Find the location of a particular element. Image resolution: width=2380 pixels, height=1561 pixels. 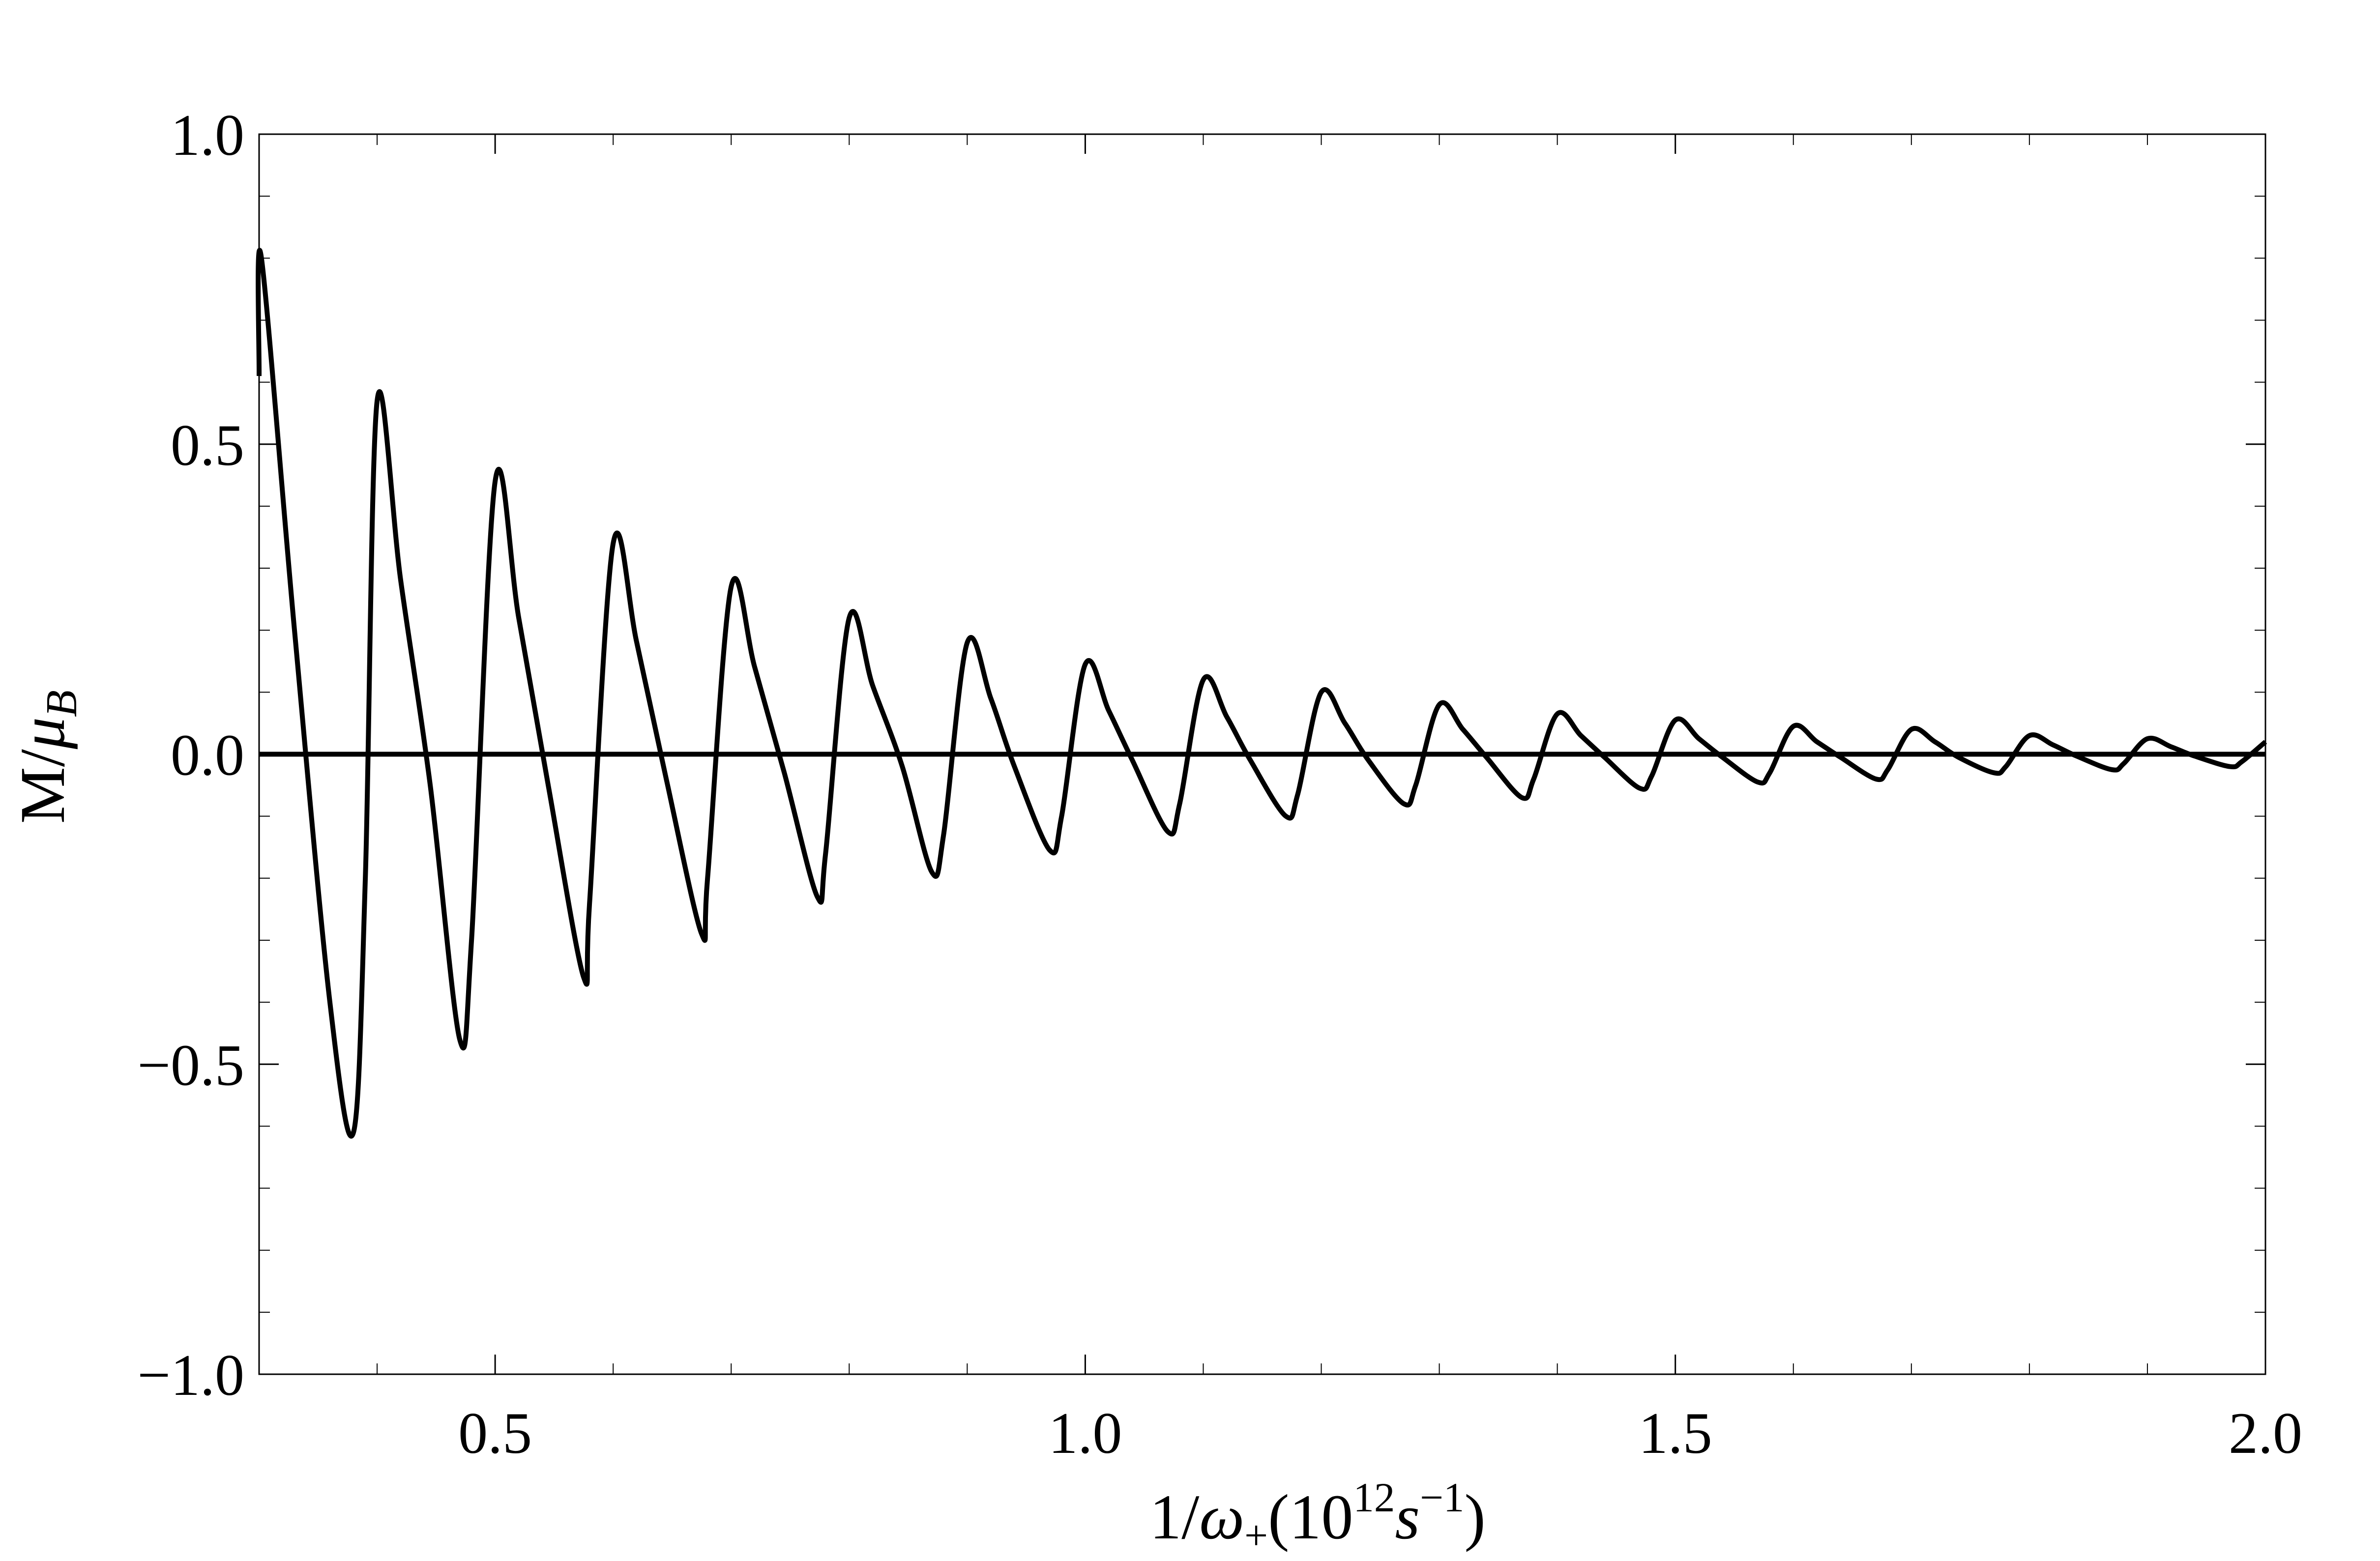

y-axis-label: M/μB is located at coordinates (46, 757).